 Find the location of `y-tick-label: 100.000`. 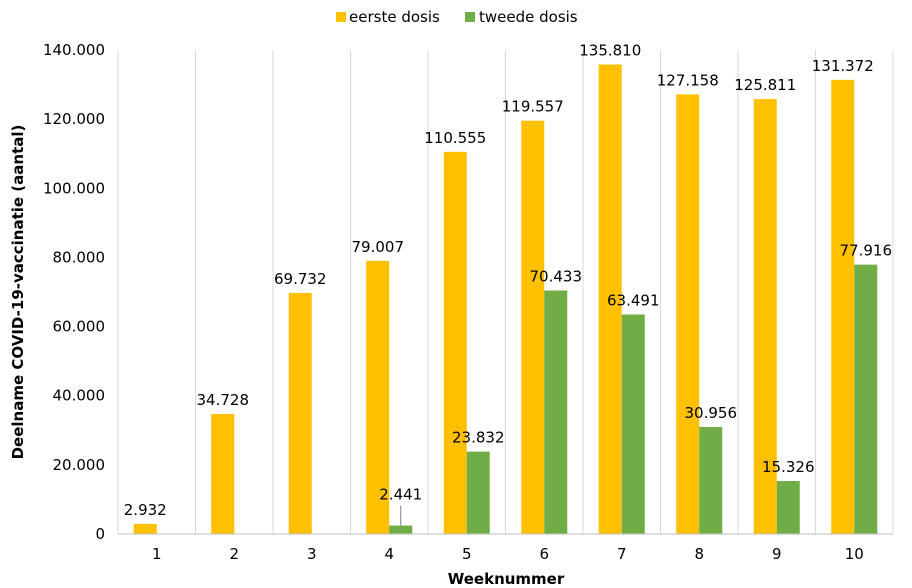

y-tick-label: 100.000 is located at coordinates (74, 188).